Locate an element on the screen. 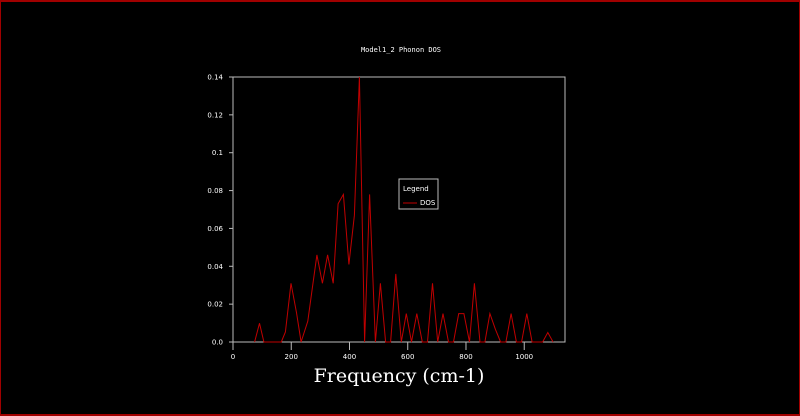  y-tick-label: 0.12 is located at coordinates (215, 115).